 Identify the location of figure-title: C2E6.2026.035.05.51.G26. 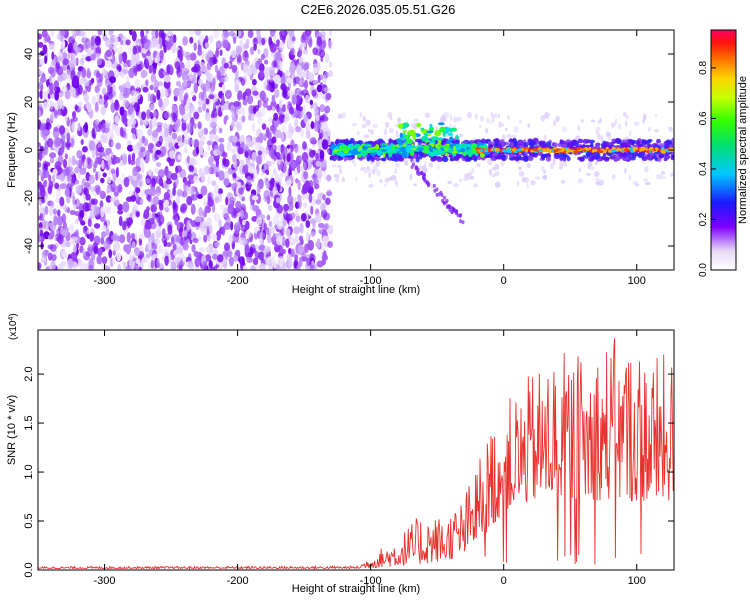
(378, 9).